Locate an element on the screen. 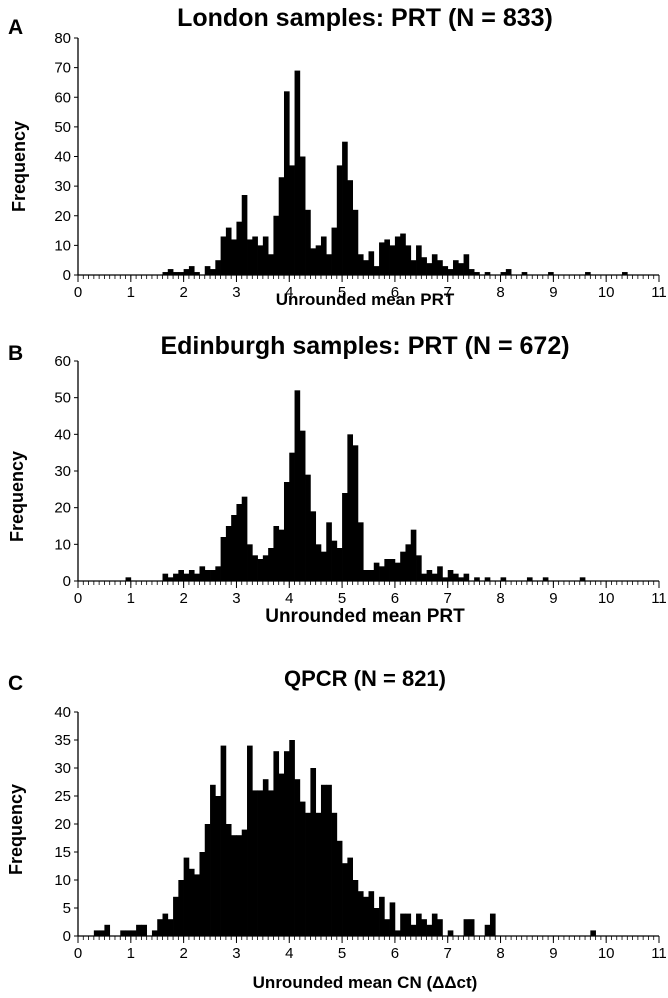 This screenshot has height=998, width=668. chart-title: Edinburgh samples: PRT (N = 672) is located at coordinates (365, 346).